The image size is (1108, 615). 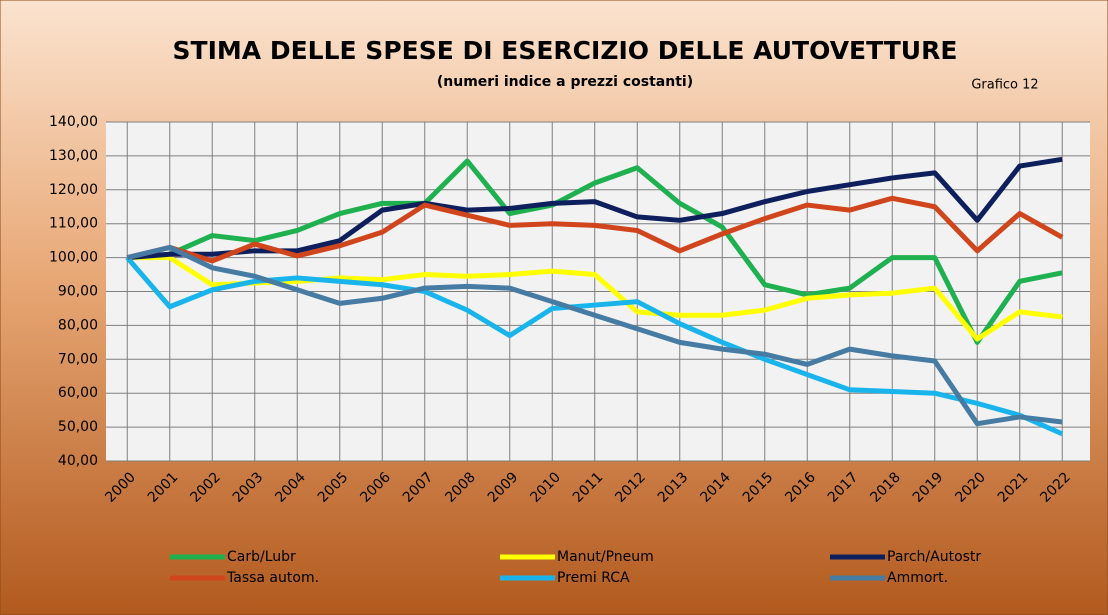 What do you see at coordinates (565, 82) in the screenshot?
I see `chart-subtitle: (numeri indice a prezzi costanti)` at bounding box center [565, 82].